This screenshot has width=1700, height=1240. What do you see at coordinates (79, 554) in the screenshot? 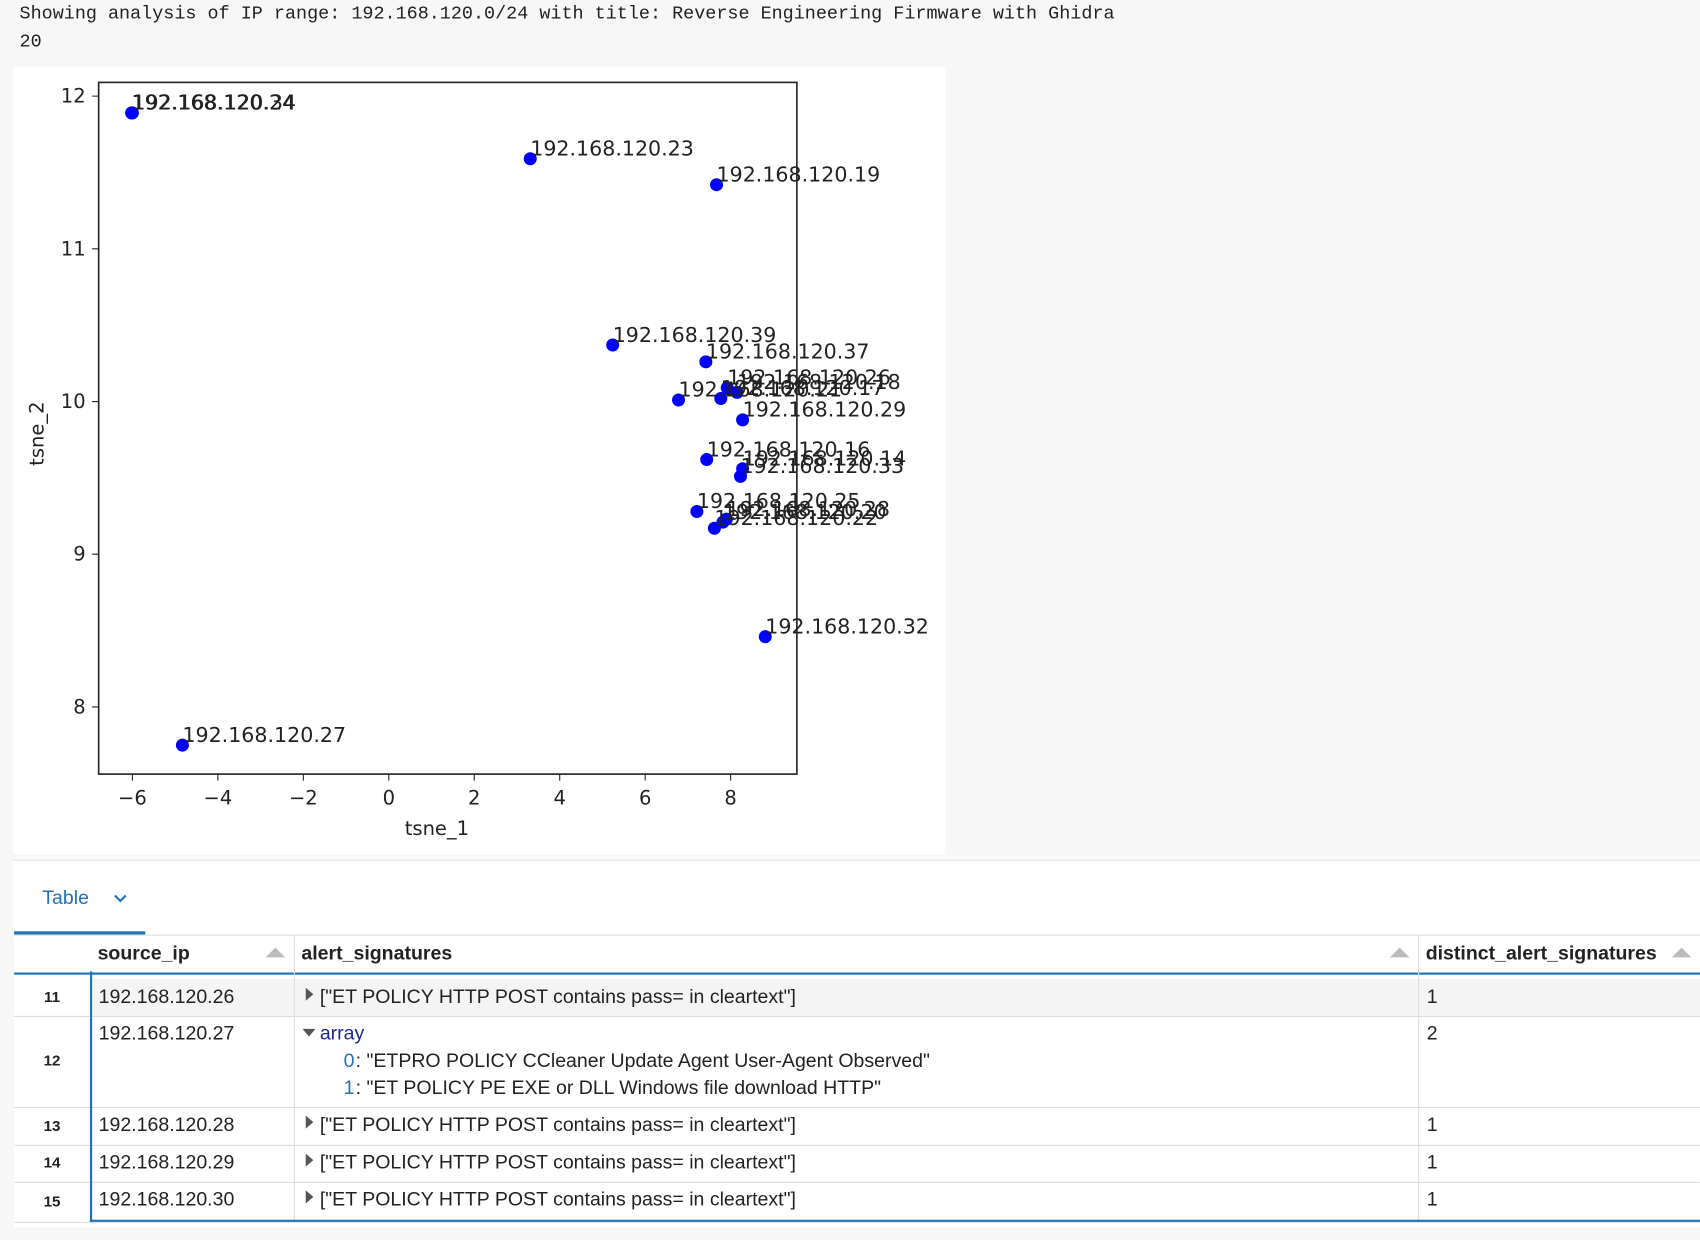
I see `y-tick-label: 9` at bounding box center [79, 554].